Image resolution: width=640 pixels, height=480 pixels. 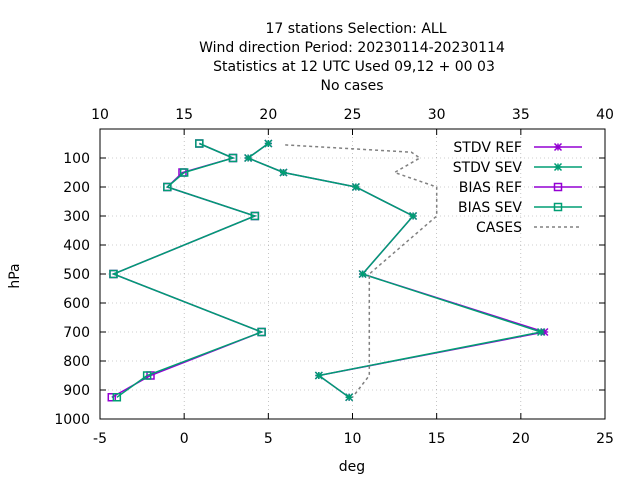 What do you see at coordinates (437, 439) in the screenshot?
I see `x-tick-label: 15` at bounding box center [437, 439].